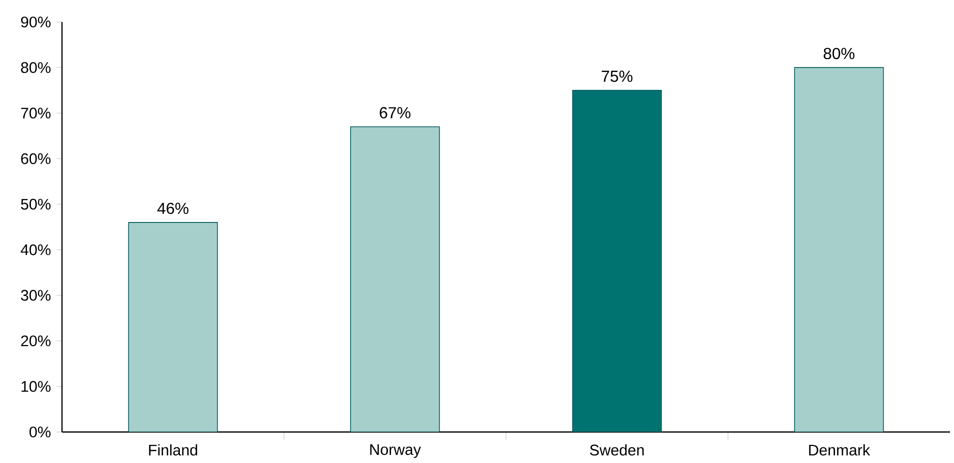  I want to click on x-tick-label: Finland, so click(173, 450).